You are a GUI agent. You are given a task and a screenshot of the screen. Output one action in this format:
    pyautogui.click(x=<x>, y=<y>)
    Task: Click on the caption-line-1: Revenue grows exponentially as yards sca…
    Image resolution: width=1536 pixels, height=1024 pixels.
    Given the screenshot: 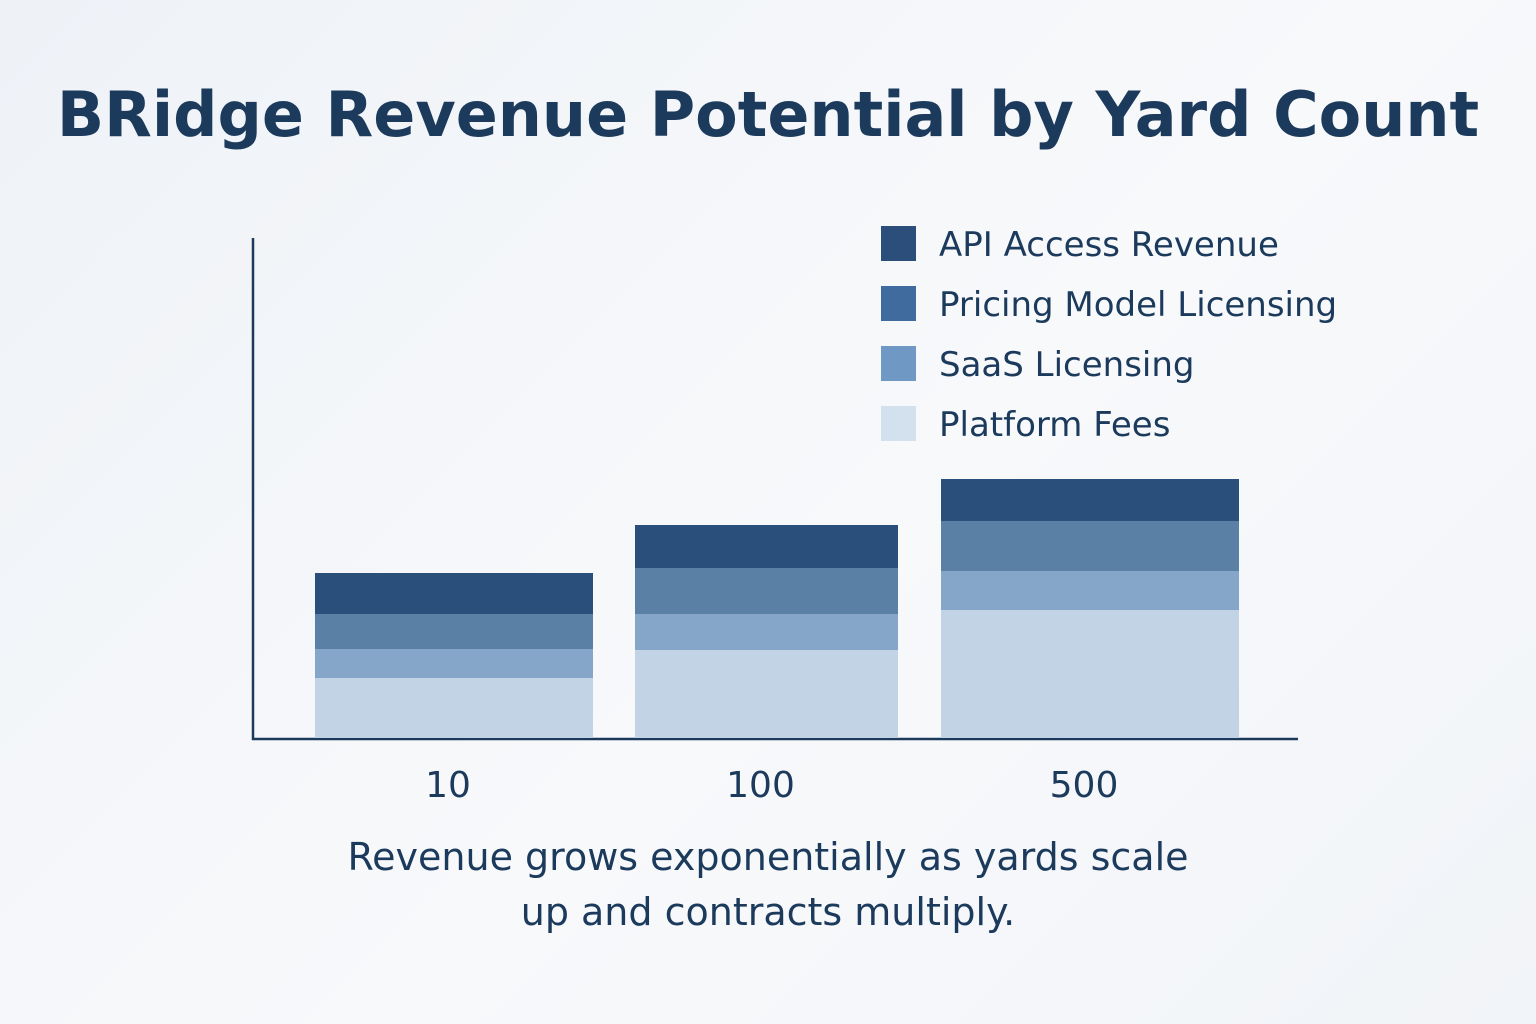 What is the action you would take?
    pyautogui.click(x=768, y=857)
    